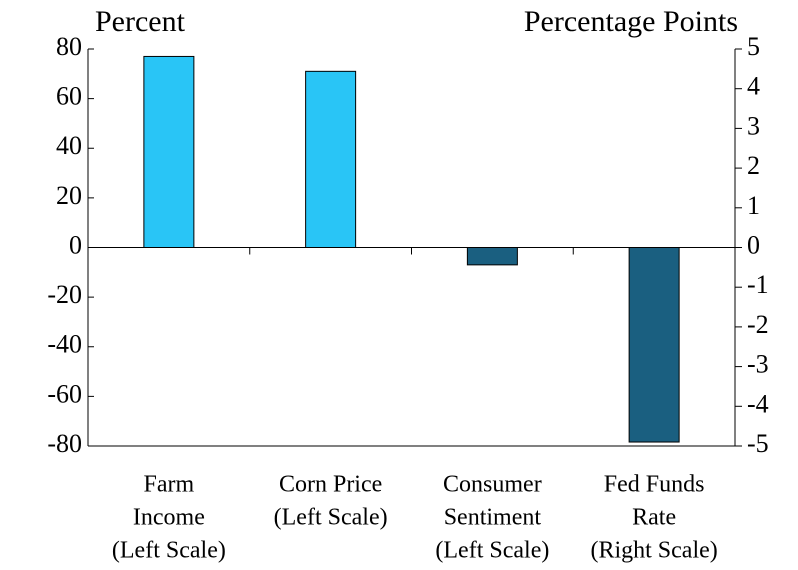 The height and width of the screenshot is (570, 798). Describe the element at coordinates (654, 518) in the screenshot. I see `x-tick-label: Rate` at that location.